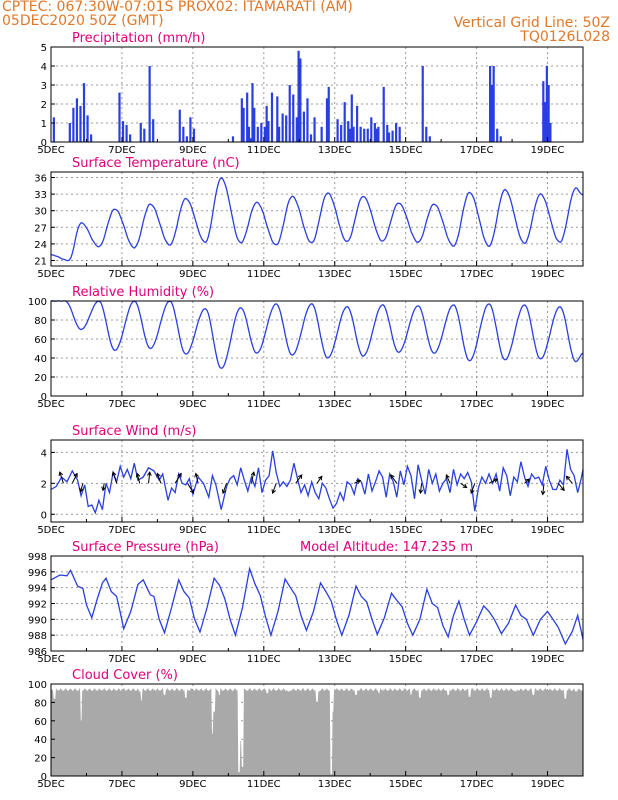 This screenshot has width=618, height=800. I want to click on y-tick-label: 996, so click(37, 573).